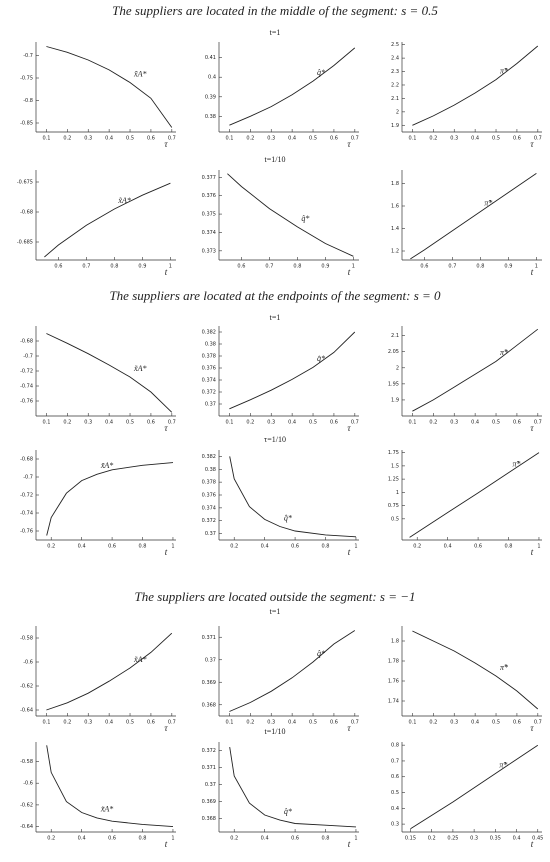  Describe the element at coordinates (395, 126) in the screenshot. I see `y-tick-label: 1.9` at that location.